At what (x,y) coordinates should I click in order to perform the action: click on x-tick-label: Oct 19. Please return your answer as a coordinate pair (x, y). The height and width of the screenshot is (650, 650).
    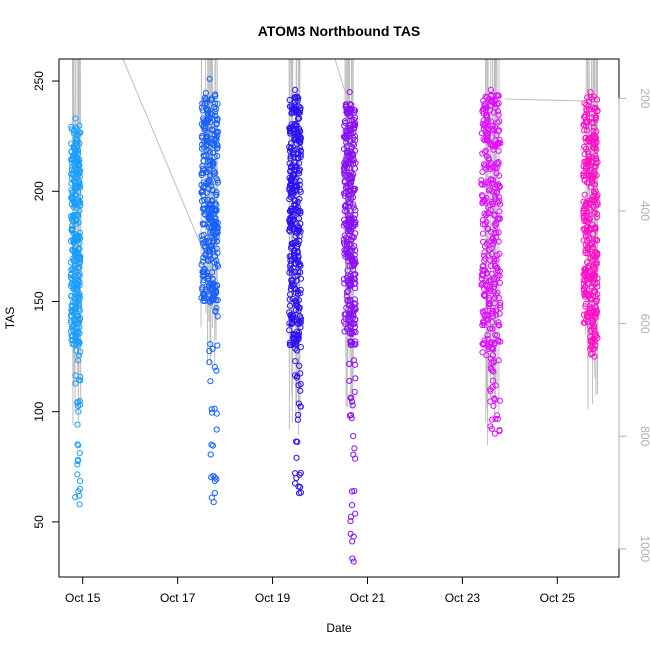
    Looking at the image, I should click on (273, 598).